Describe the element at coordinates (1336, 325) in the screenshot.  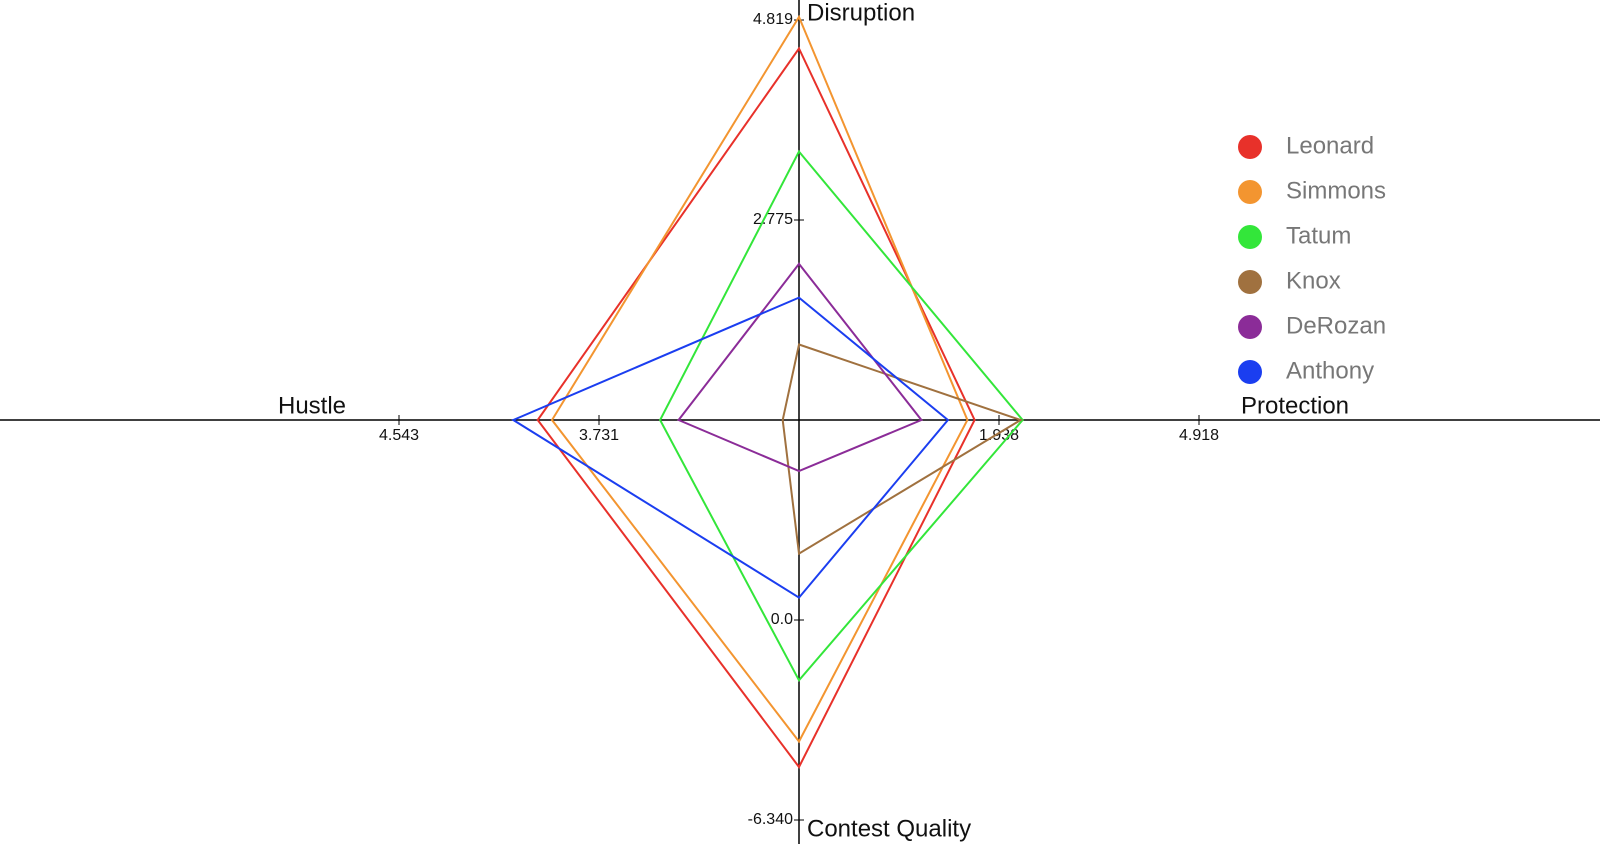
I see `legend-label: DeRozan` at that location.